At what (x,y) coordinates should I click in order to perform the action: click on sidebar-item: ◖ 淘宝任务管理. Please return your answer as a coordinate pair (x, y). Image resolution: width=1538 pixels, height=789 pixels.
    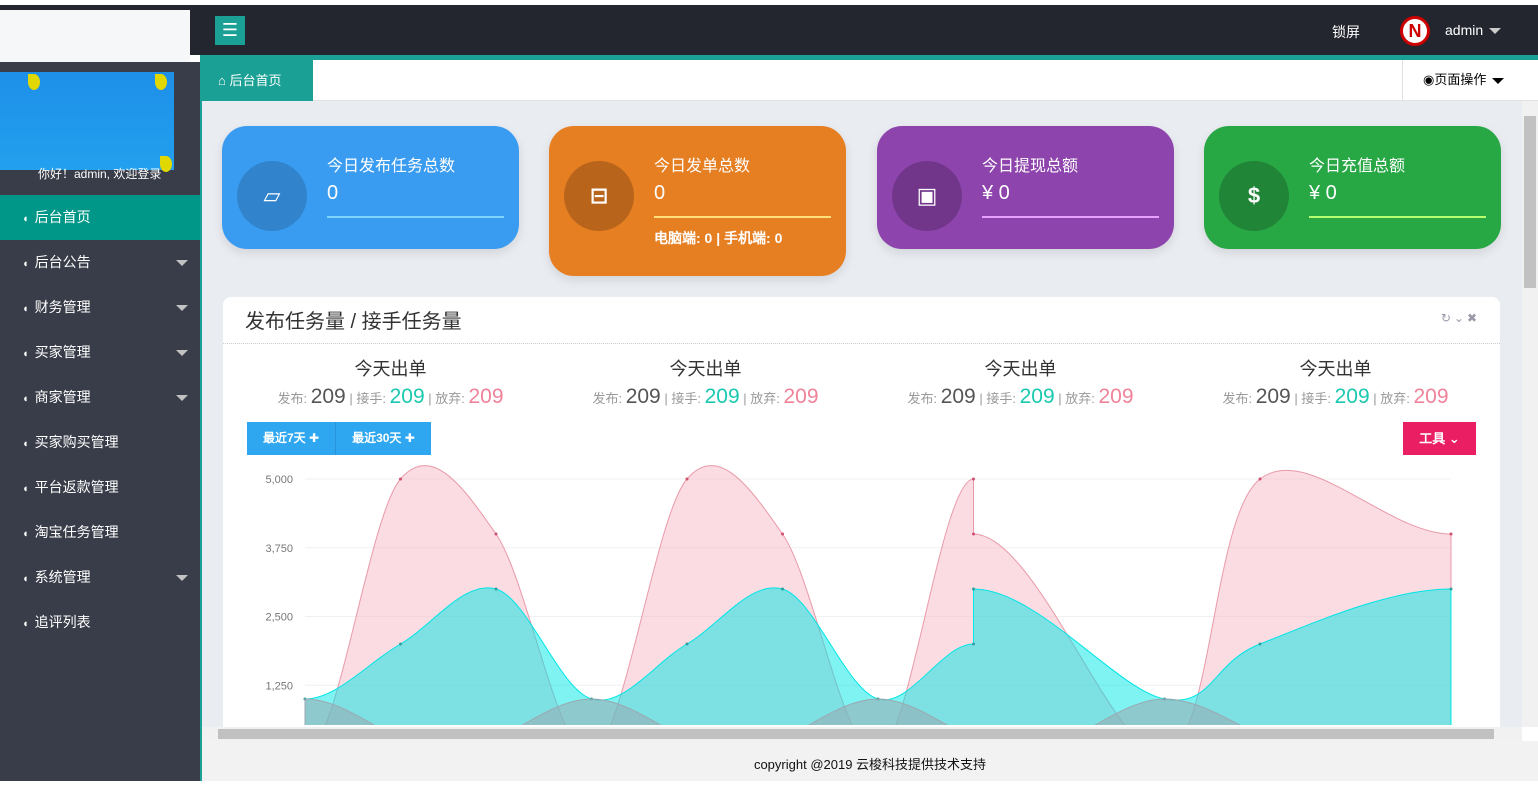
    Looking at the image, I should click on (100, 532).